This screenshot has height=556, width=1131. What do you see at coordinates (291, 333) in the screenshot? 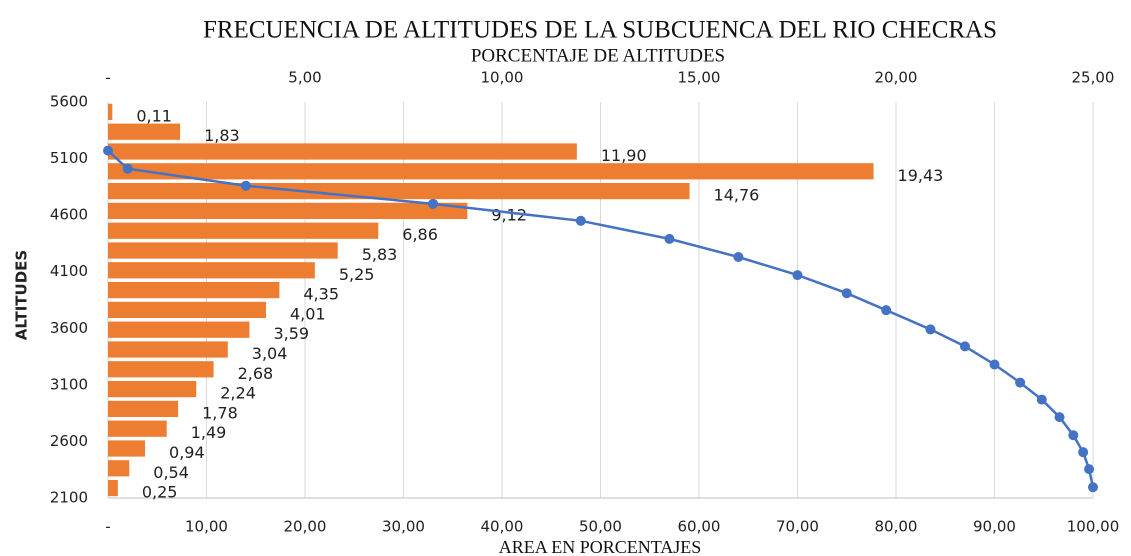
I see `bar-value-label: 3,59` at bounding box center [291, 333].